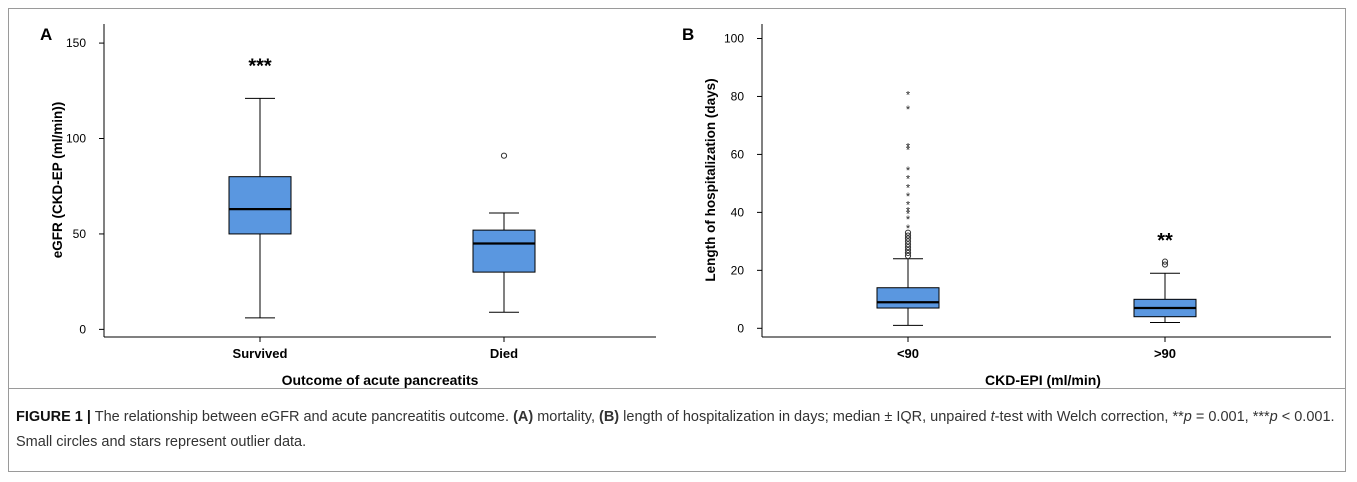  Describe the element at coordinates (57, 180) in the screenshot. I see `panel-a-y-axis-title: eGFR (CKD-EP (ml/min))` at that location.